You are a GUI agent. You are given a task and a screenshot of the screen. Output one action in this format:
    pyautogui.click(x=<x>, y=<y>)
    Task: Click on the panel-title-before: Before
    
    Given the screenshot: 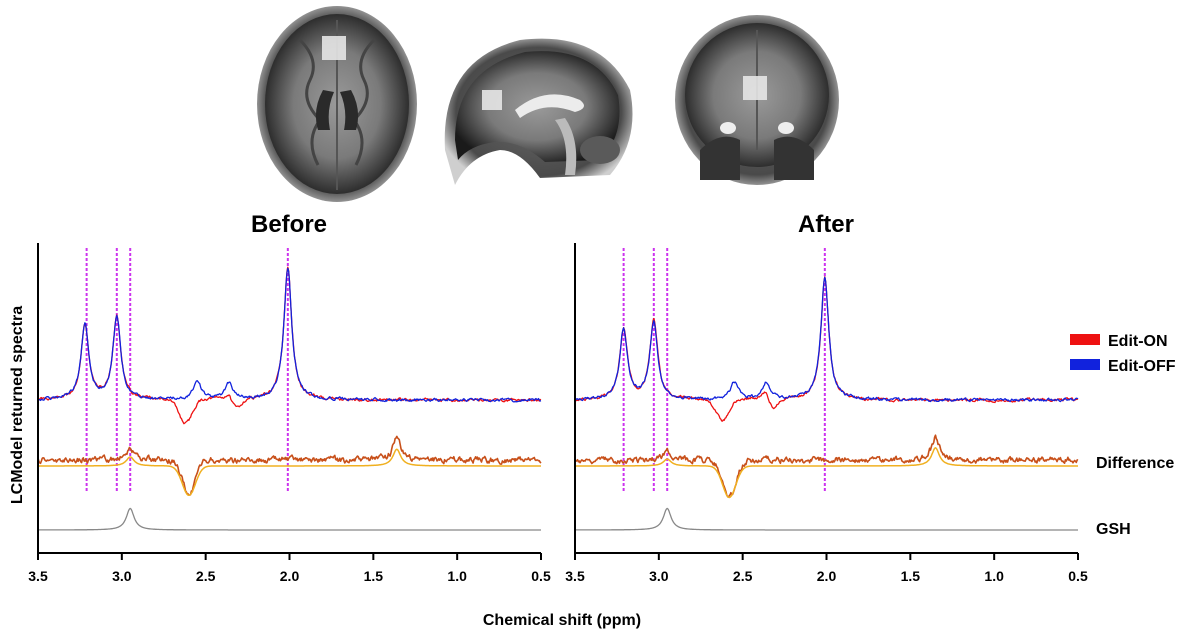 What is the action you would take?
    pyautogui.click(x=289, y=224)
    